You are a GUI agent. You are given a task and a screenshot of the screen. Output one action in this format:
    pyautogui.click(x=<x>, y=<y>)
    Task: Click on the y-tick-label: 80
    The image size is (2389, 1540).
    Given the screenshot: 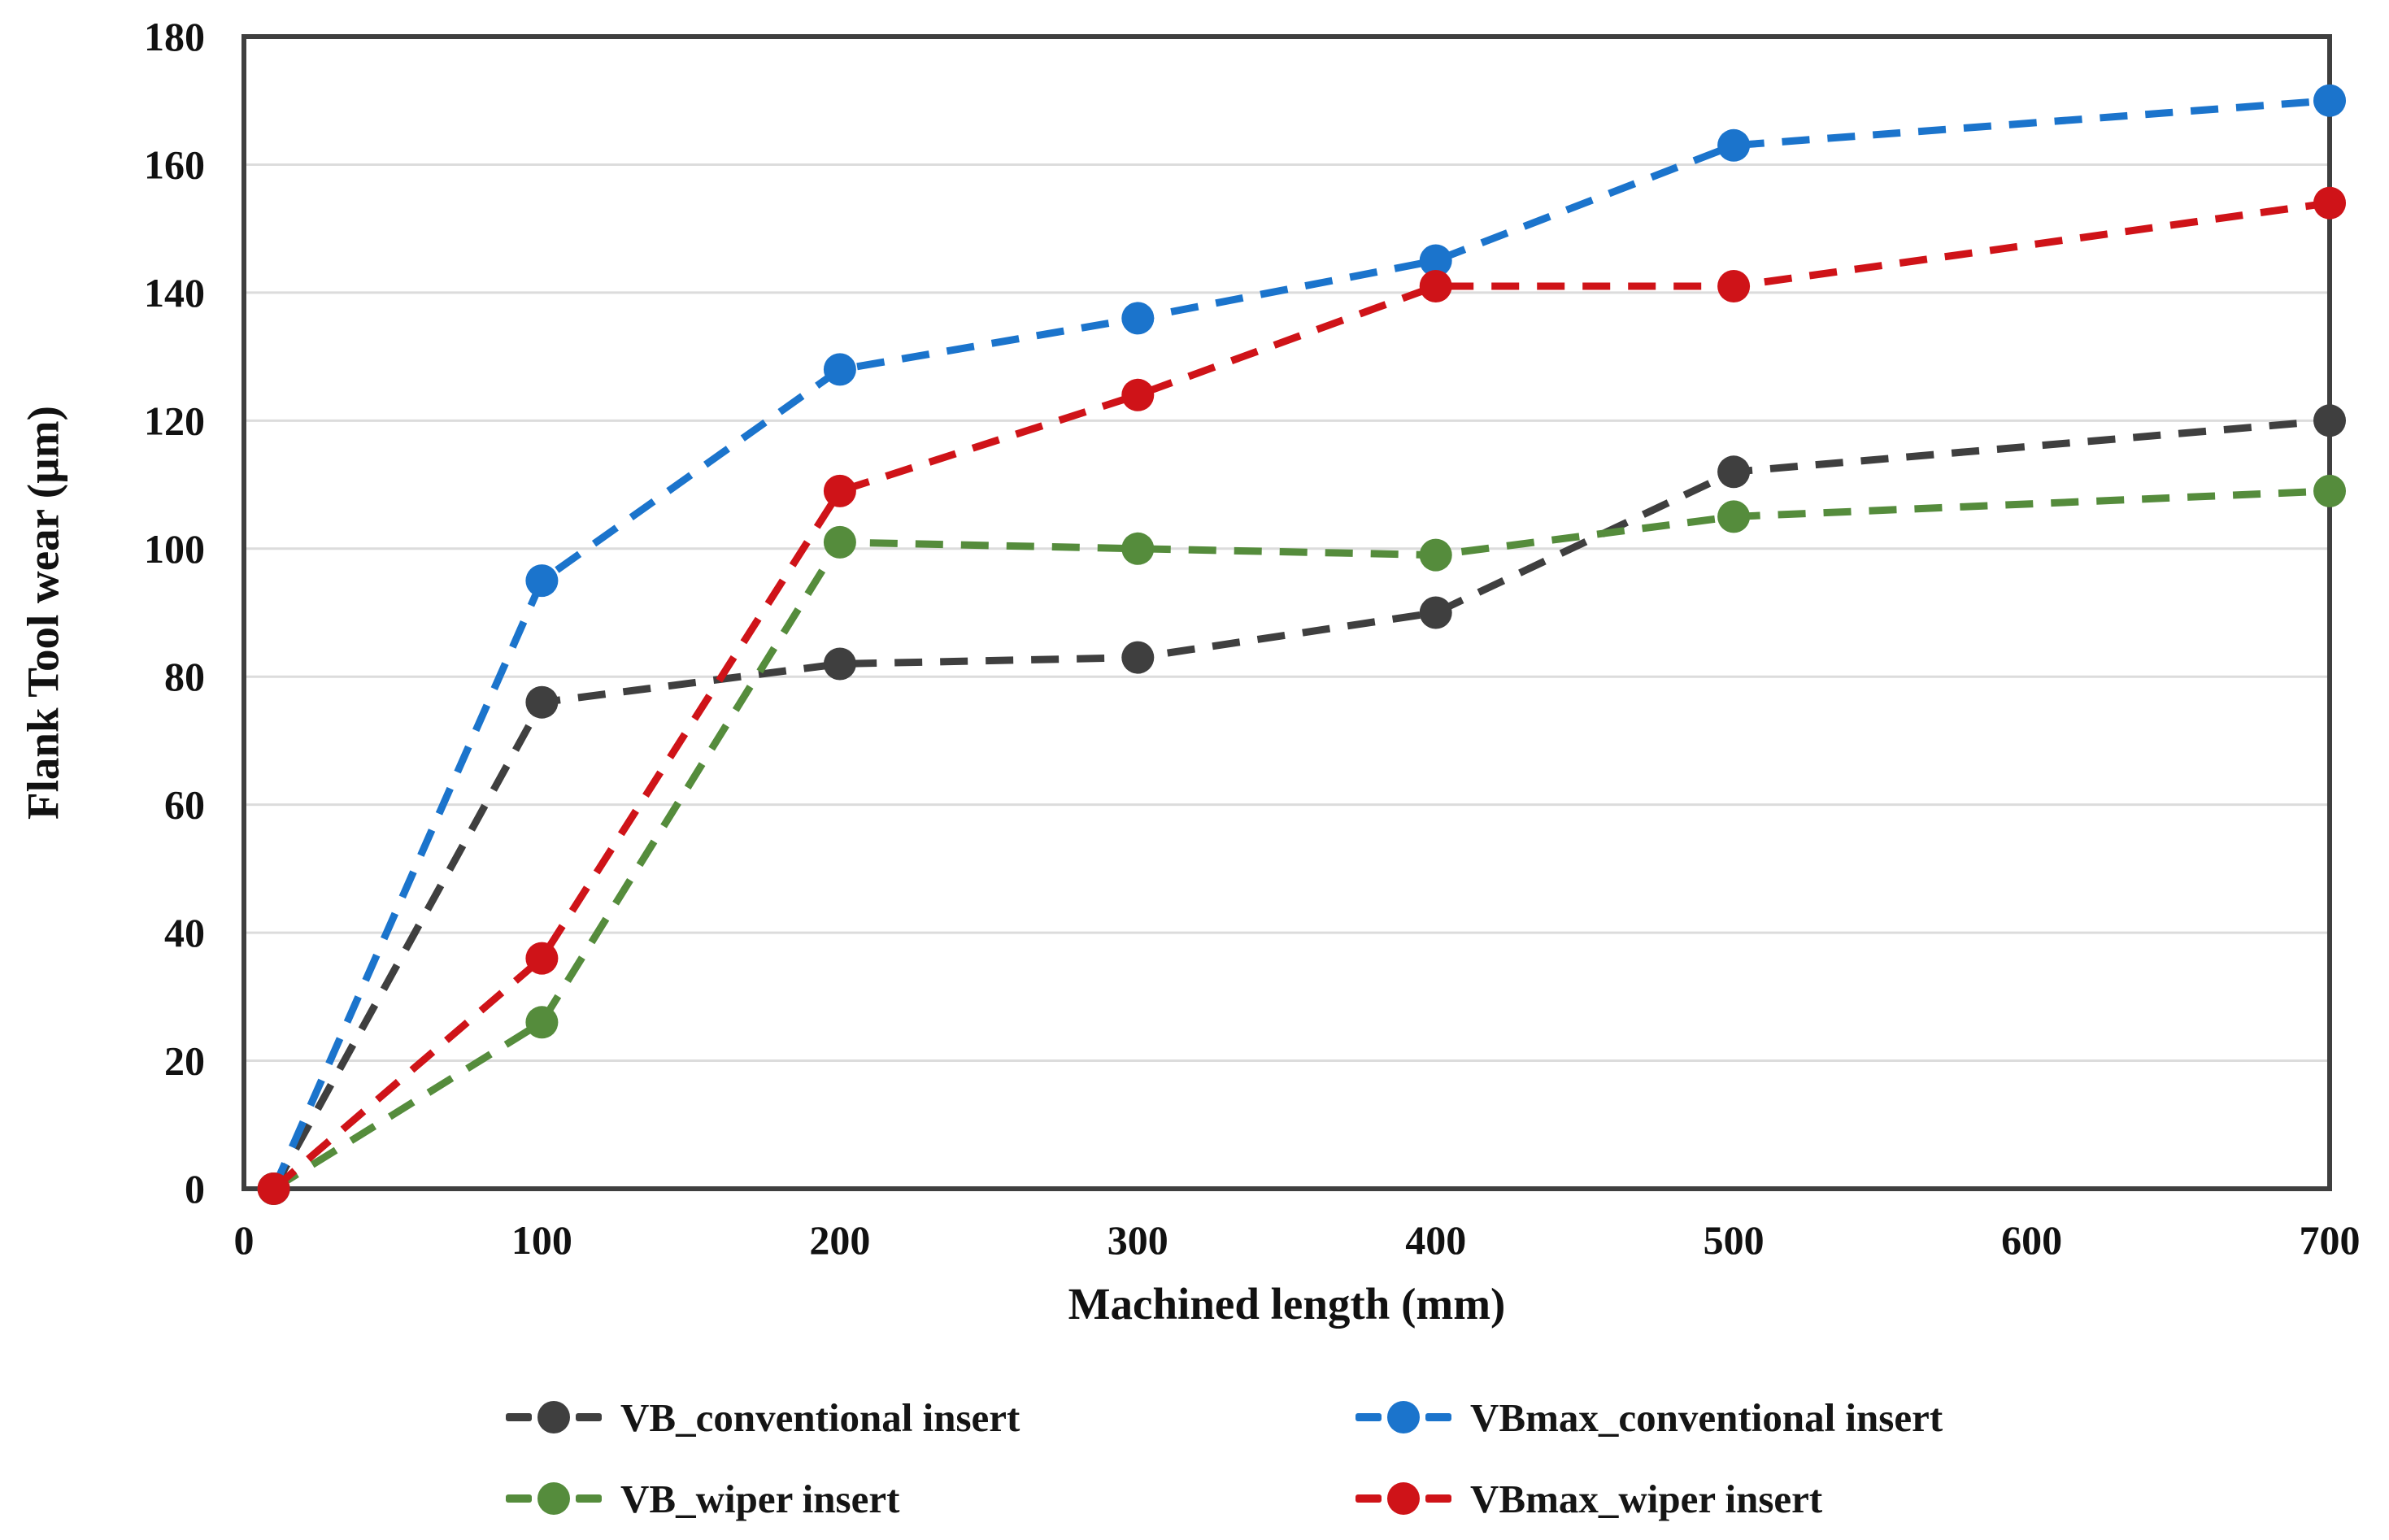 What is the action you would take?
    pyautogui.click(x=184, y=676)
    